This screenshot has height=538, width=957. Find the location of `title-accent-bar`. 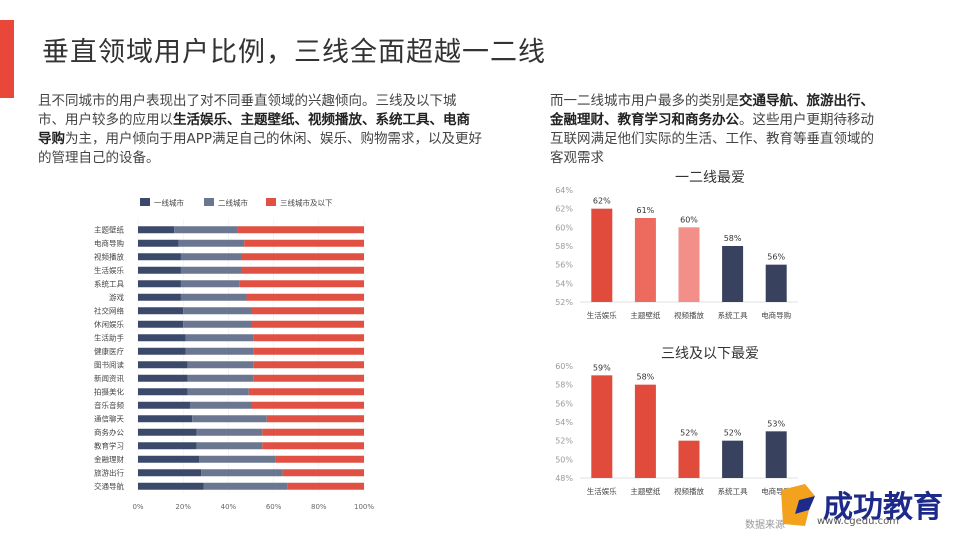

title-accent-bar is located at coordinates (7, 59).